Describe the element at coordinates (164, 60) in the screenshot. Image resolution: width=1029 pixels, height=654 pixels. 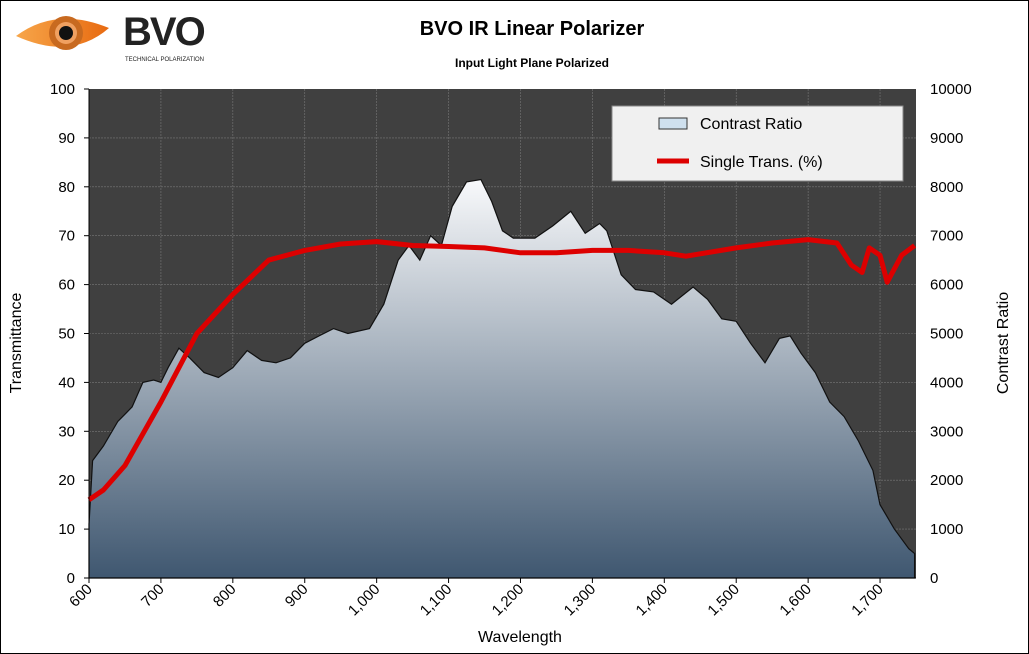
I see `logo-tagline: TECHNICAL POLARIZATION` at that location.